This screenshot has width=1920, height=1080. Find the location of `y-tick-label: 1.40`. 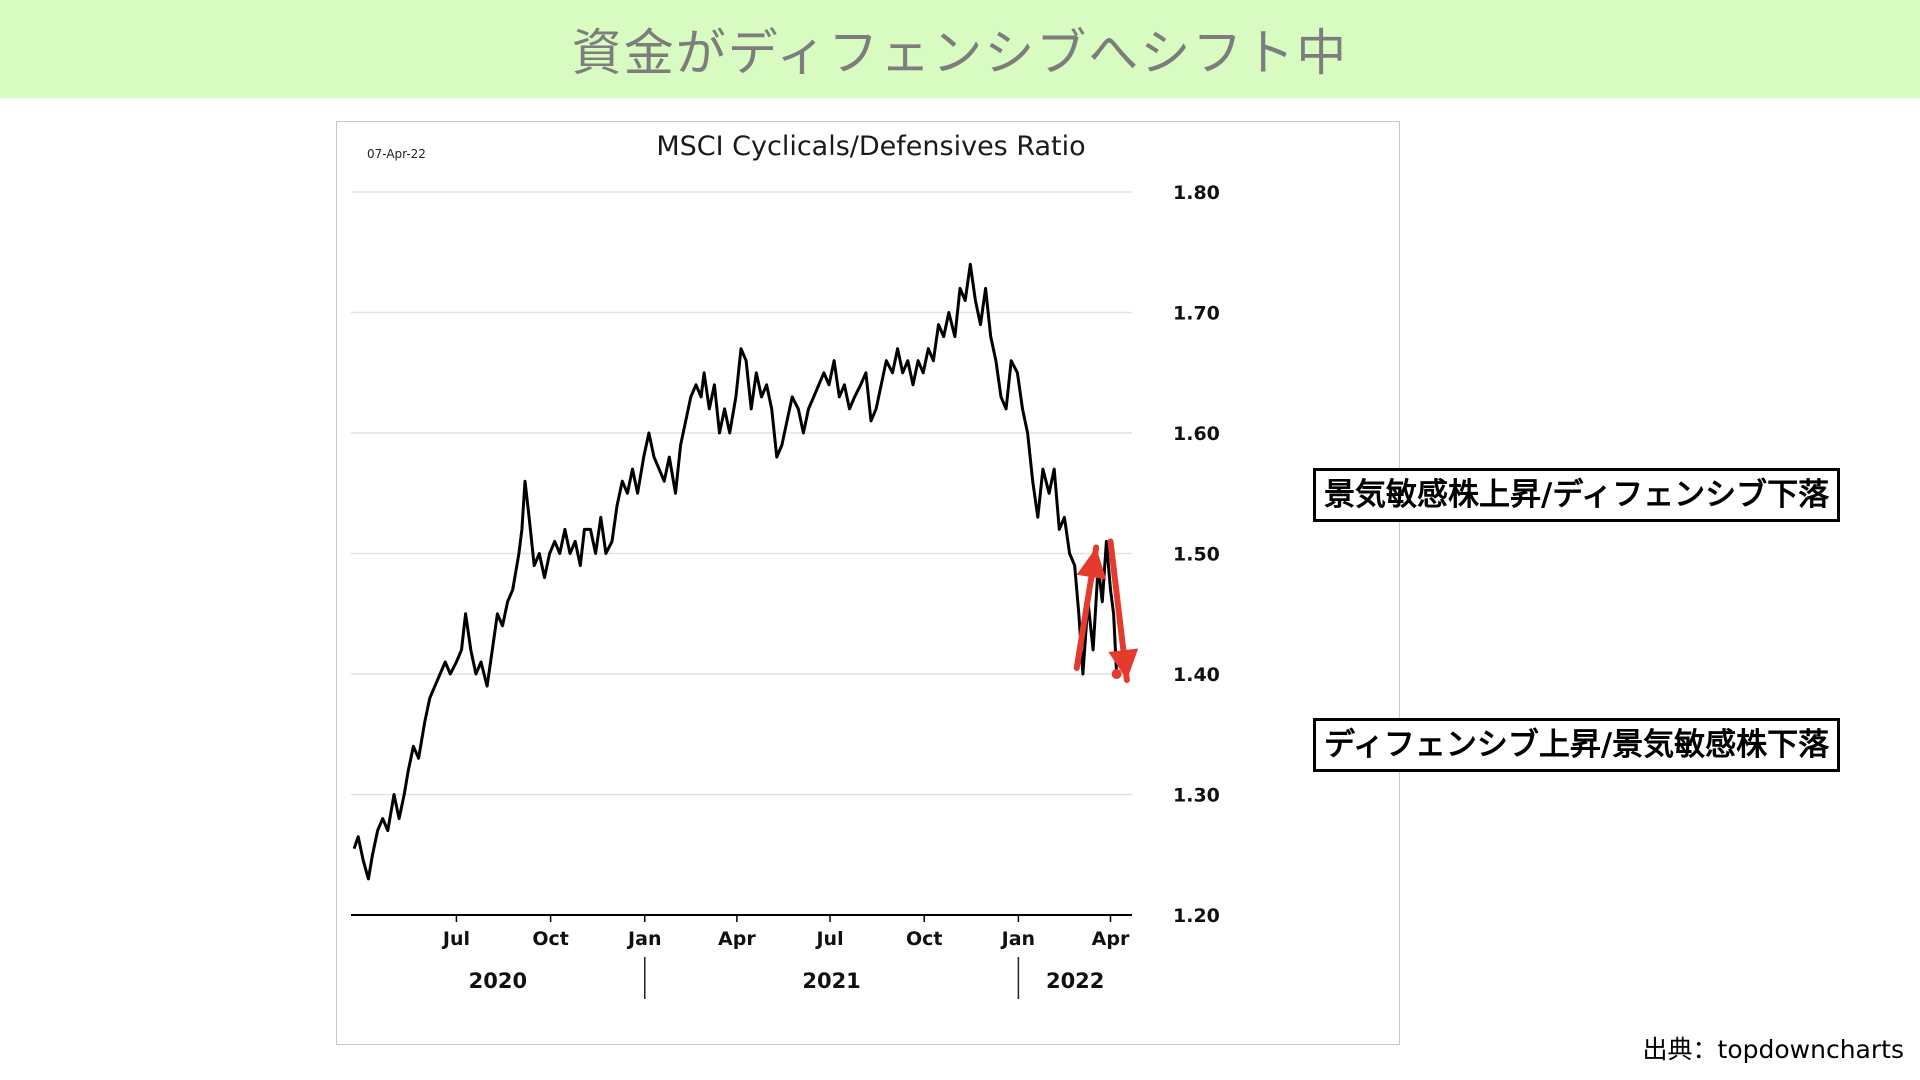

y-tick-label: 1.40 is located at coordinates (1196, 675).